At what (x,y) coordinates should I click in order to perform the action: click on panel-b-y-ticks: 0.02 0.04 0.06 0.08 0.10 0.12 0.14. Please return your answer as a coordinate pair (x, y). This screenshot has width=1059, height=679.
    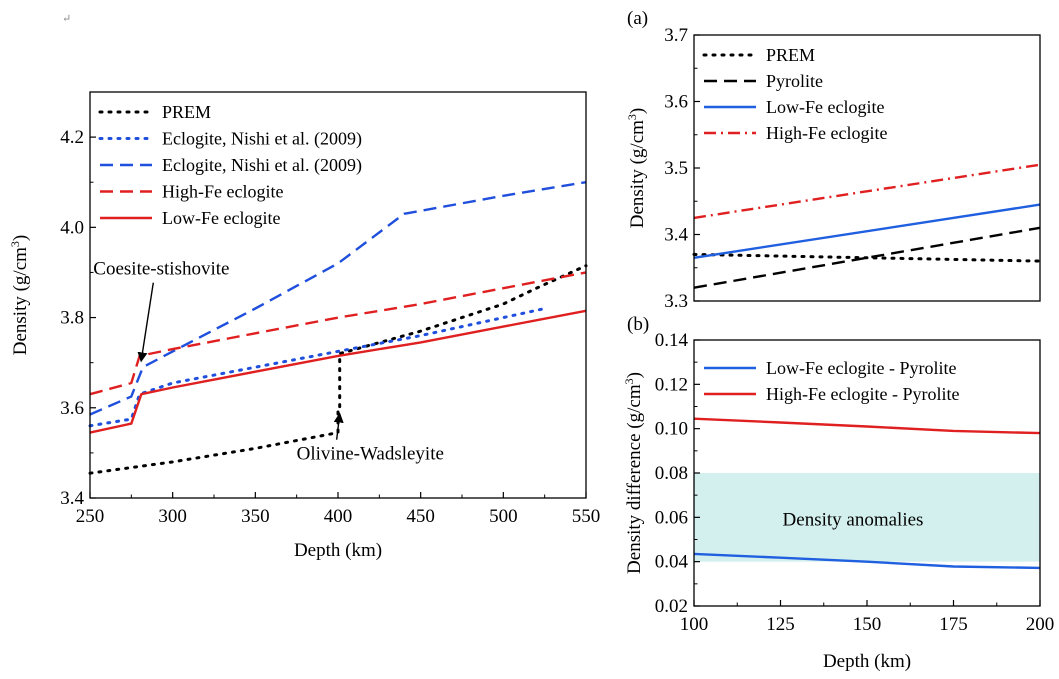
    Looking at the image, I should click on (677, 473).